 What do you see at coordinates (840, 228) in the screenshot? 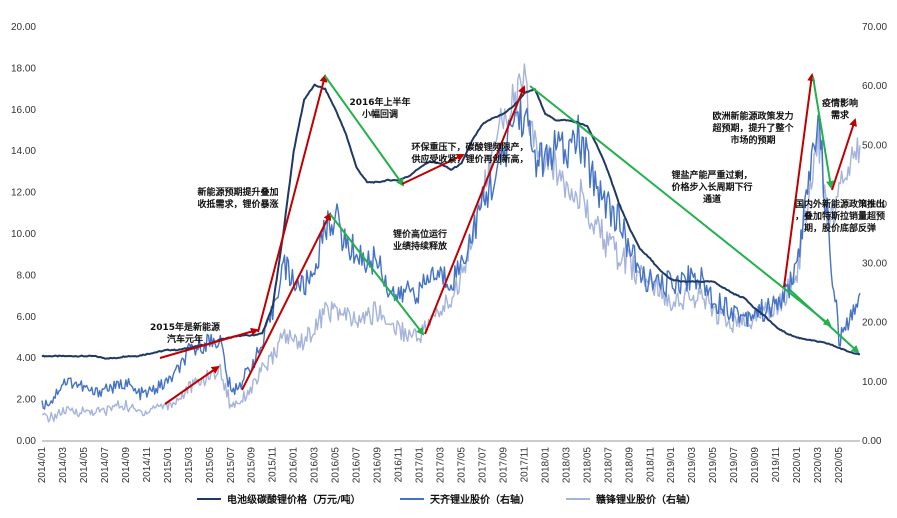
I see `annotation-line: 期，股价底部反弹` at bounding box center [840, 228].